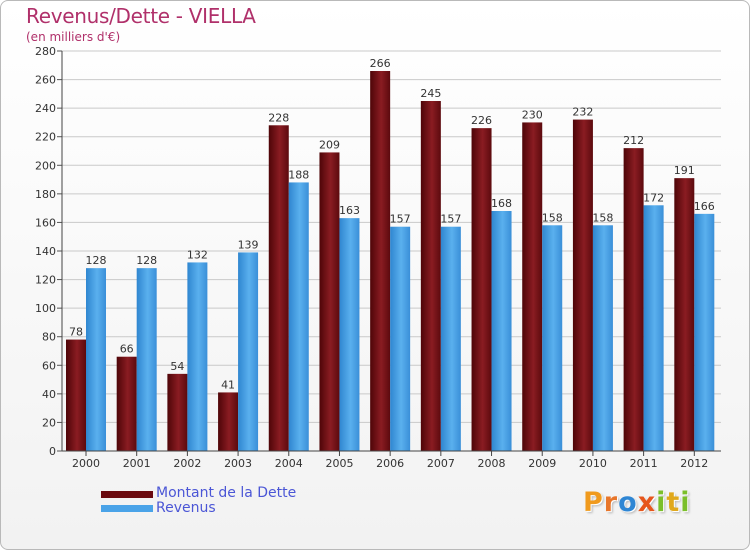  What do you see at coordinates (45, 280) in the screenshot?
I see `y-tick-label: 120` at bounding box center [45, 280].